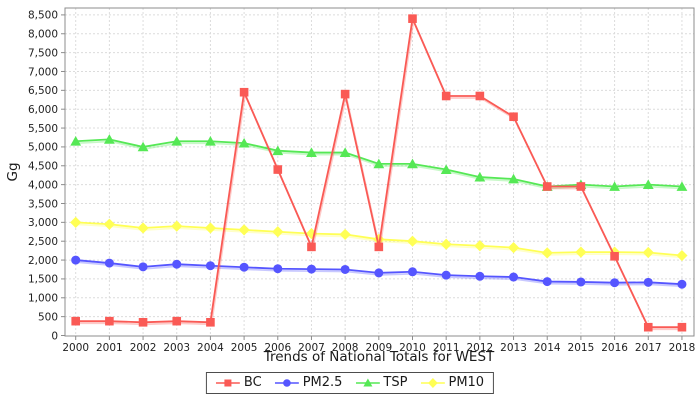 This screenshot has width=700, height=400. What do you see at coordinates (43, 280) in the screenshot?
I see `y-tick-label: 1,500` at bounding box center [43, 280].